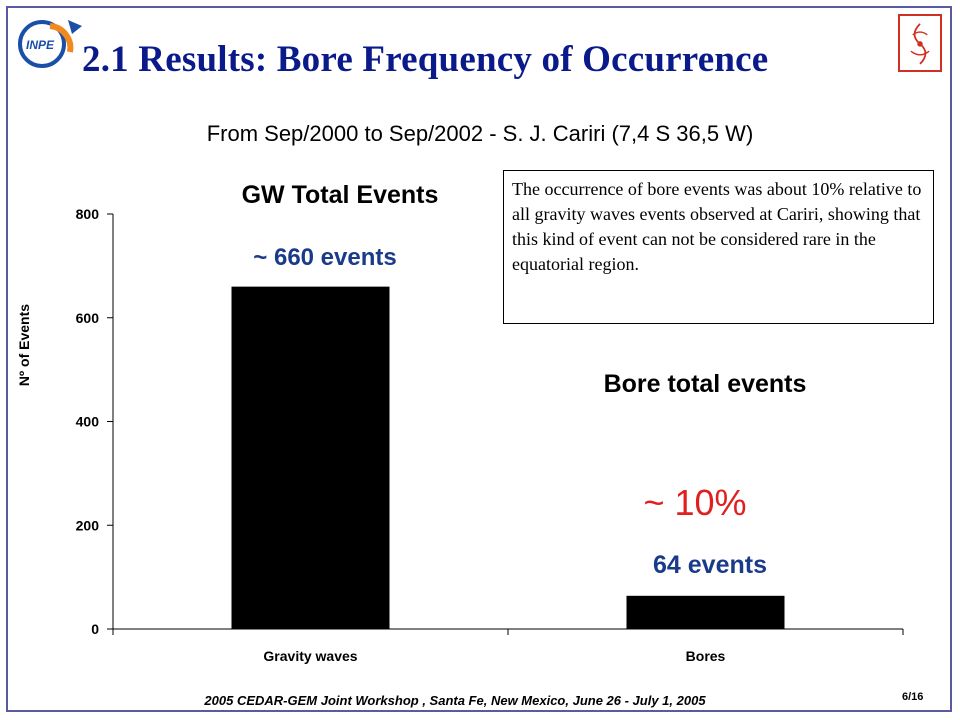  I want to click on y-tick-label: 800, so click(88, 214).